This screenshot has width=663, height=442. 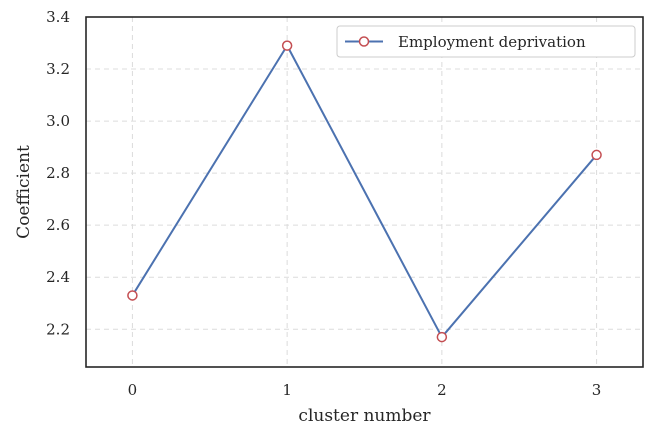 What do you see at coordinates (58, 225) in the screenshot?
I see `y-tick-label: 2.6` at bounding box center [58, 225].